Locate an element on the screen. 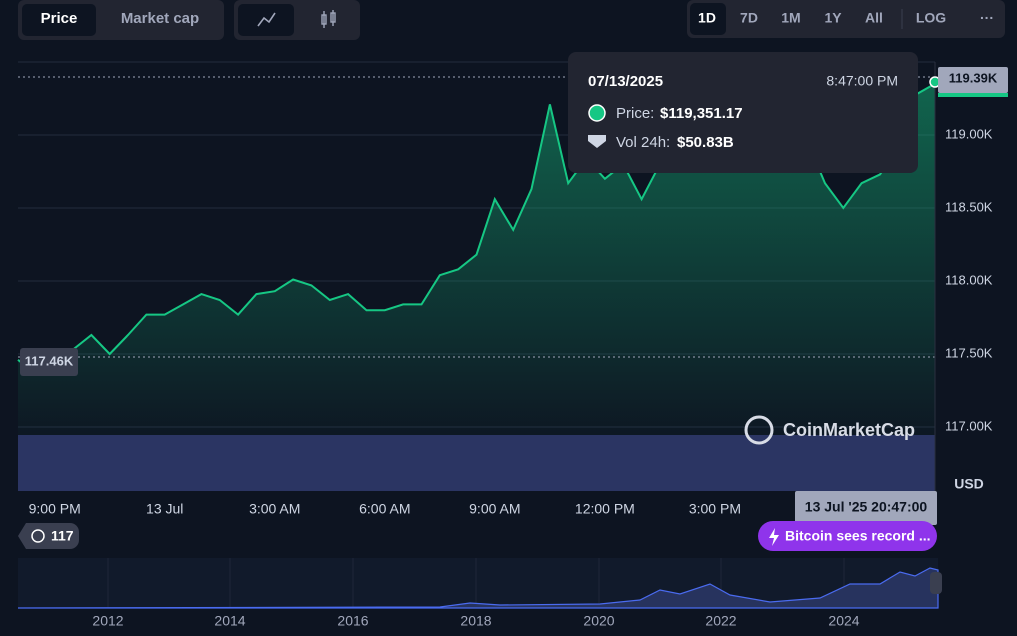 This screenshot has height=636, width=1017. crosshair-label: 13 Jul '25 20:47:00 is located at coordinates (866, 507).